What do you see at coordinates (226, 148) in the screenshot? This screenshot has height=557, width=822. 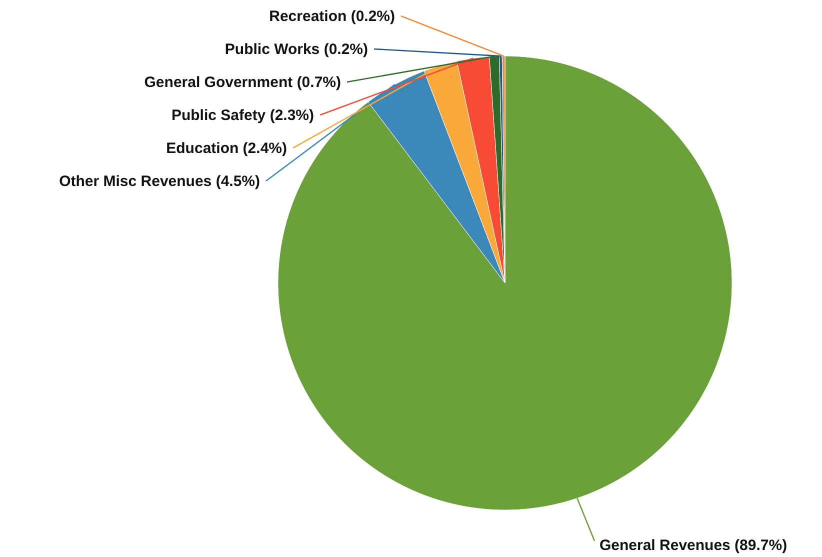 I see `slice-label: Education (2.4%)` at bounding box center [226, 148].